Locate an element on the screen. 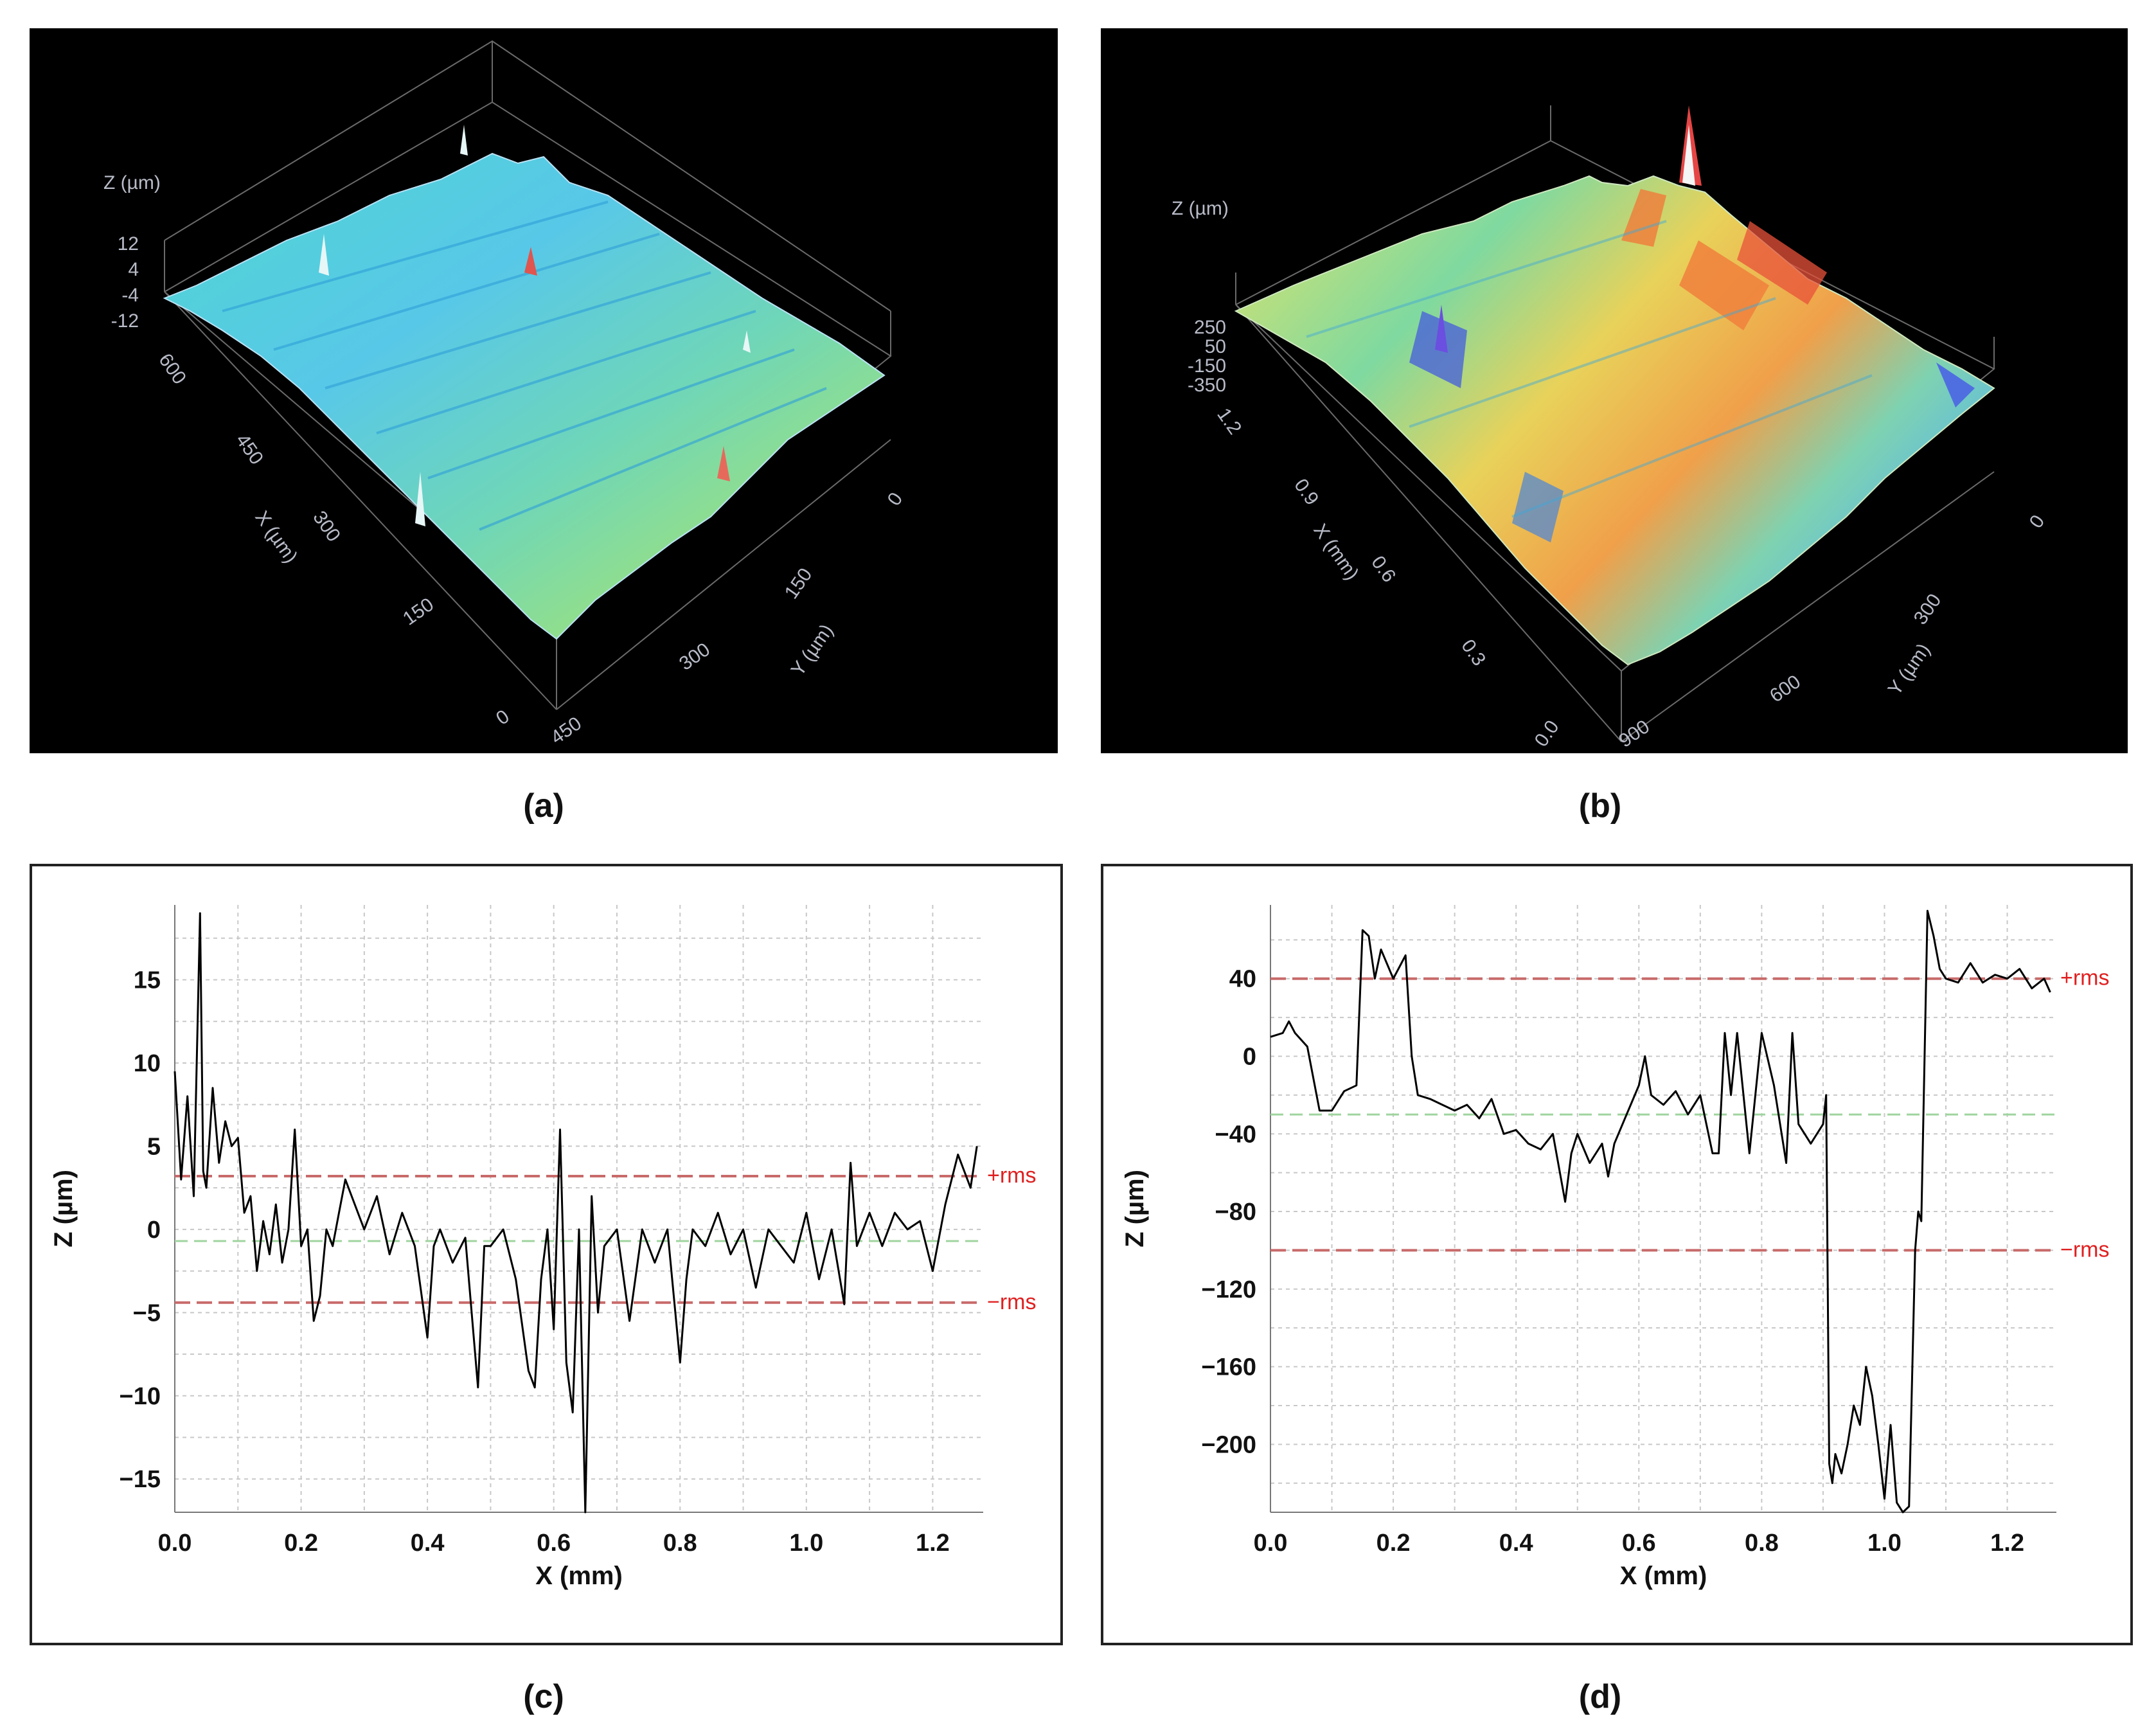 Image resolution: width=2156 pixels, height=1734 pixels. y-tick-label: −15 is located at coordinates (140, 1479).